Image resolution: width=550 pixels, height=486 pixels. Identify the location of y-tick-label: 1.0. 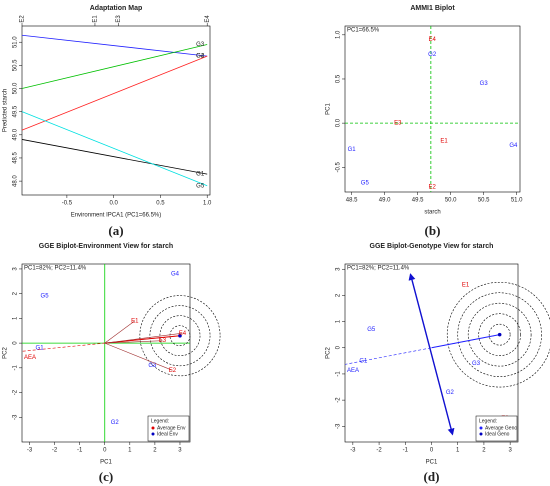
(339, 34).